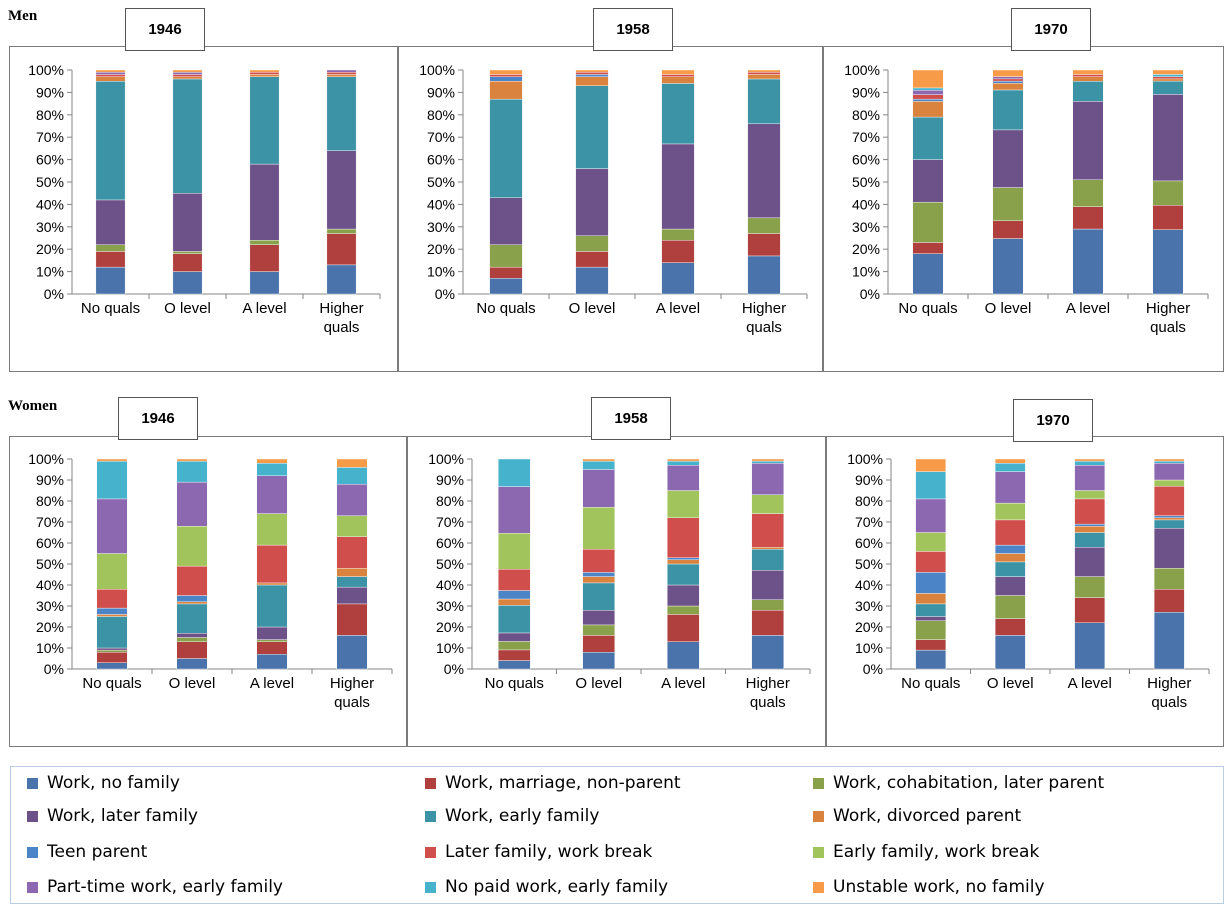 Image resolution: width=1227 pixels, height=906 pixels. What do you see at coordinates (598, 683) in the screenshot?
I see `x-category-label: O level` at bounding box center [598, 683].